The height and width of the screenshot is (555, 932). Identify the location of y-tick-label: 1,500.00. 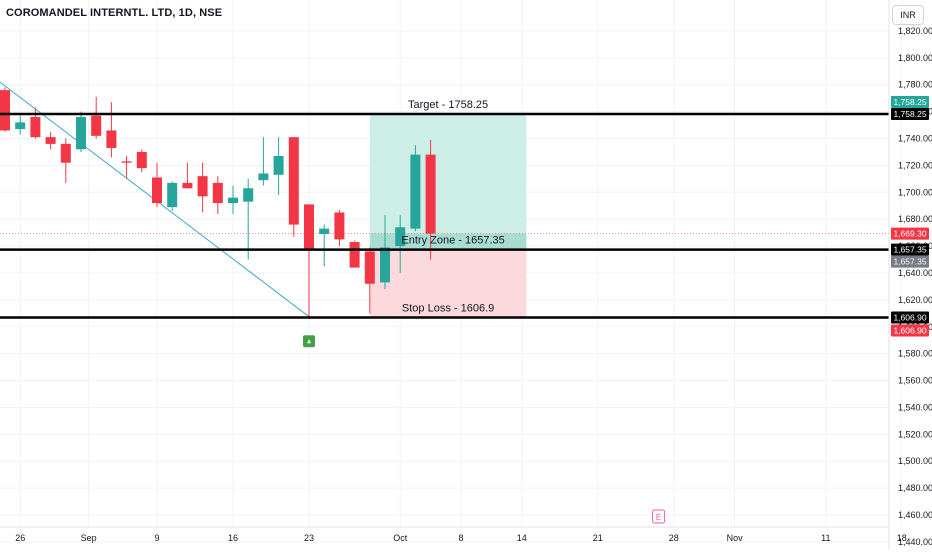
(915, 461).